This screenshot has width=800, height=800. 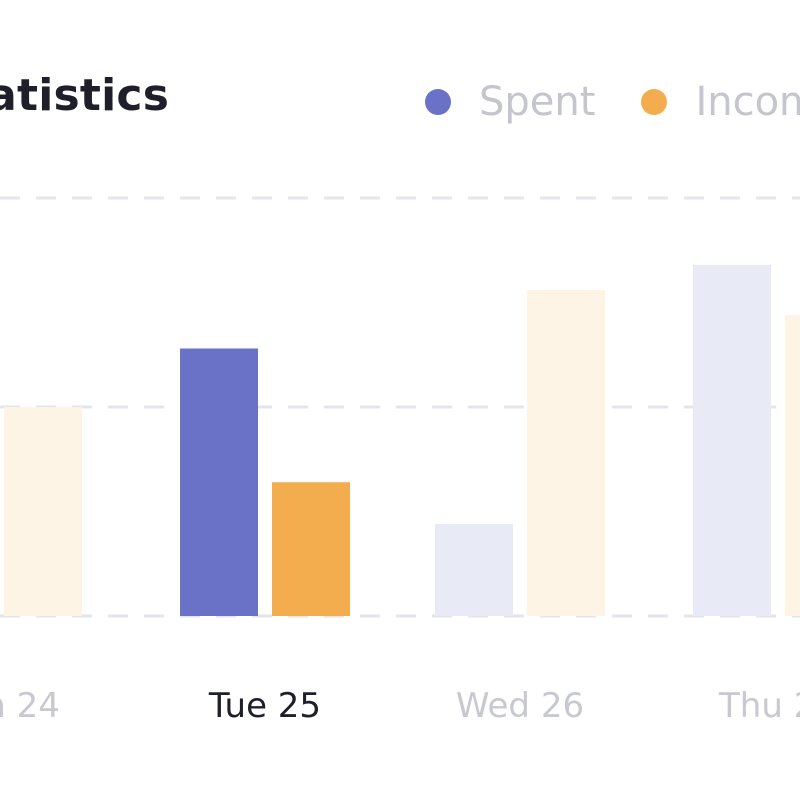 I want to click on x-tick-label-mon-24: Mon 24, so click(x=30, y=706).